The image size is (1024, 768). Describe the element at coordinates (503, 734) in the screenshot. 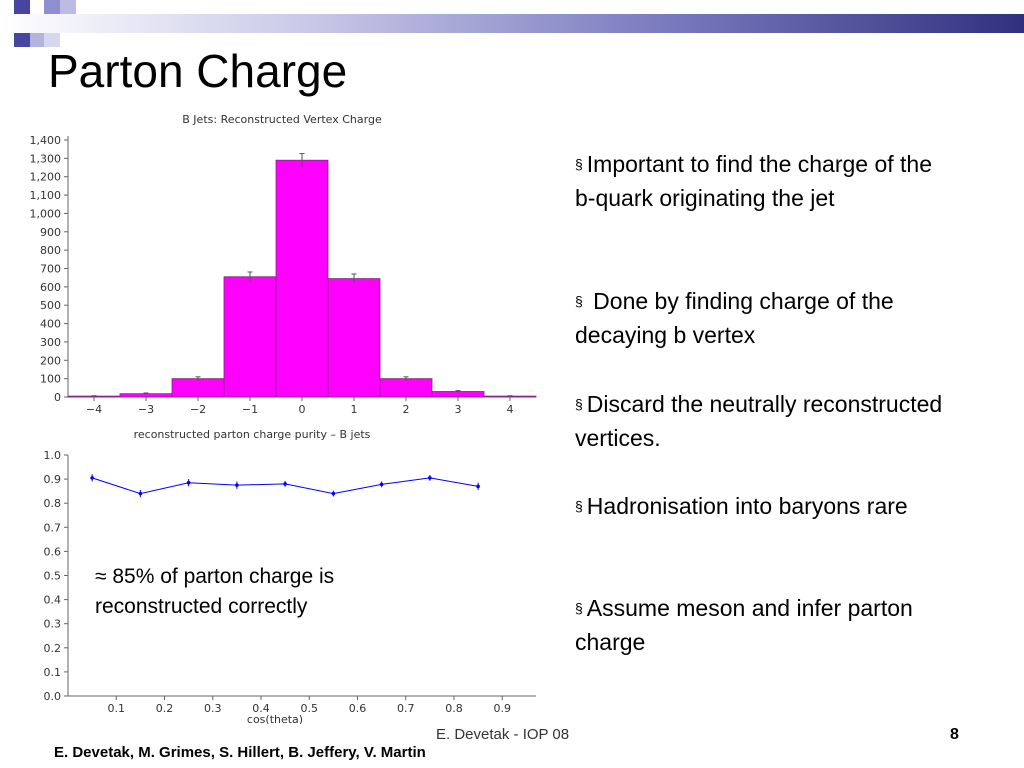

I see `footer-center-text: E. Devetak - IOP 08` at that location.